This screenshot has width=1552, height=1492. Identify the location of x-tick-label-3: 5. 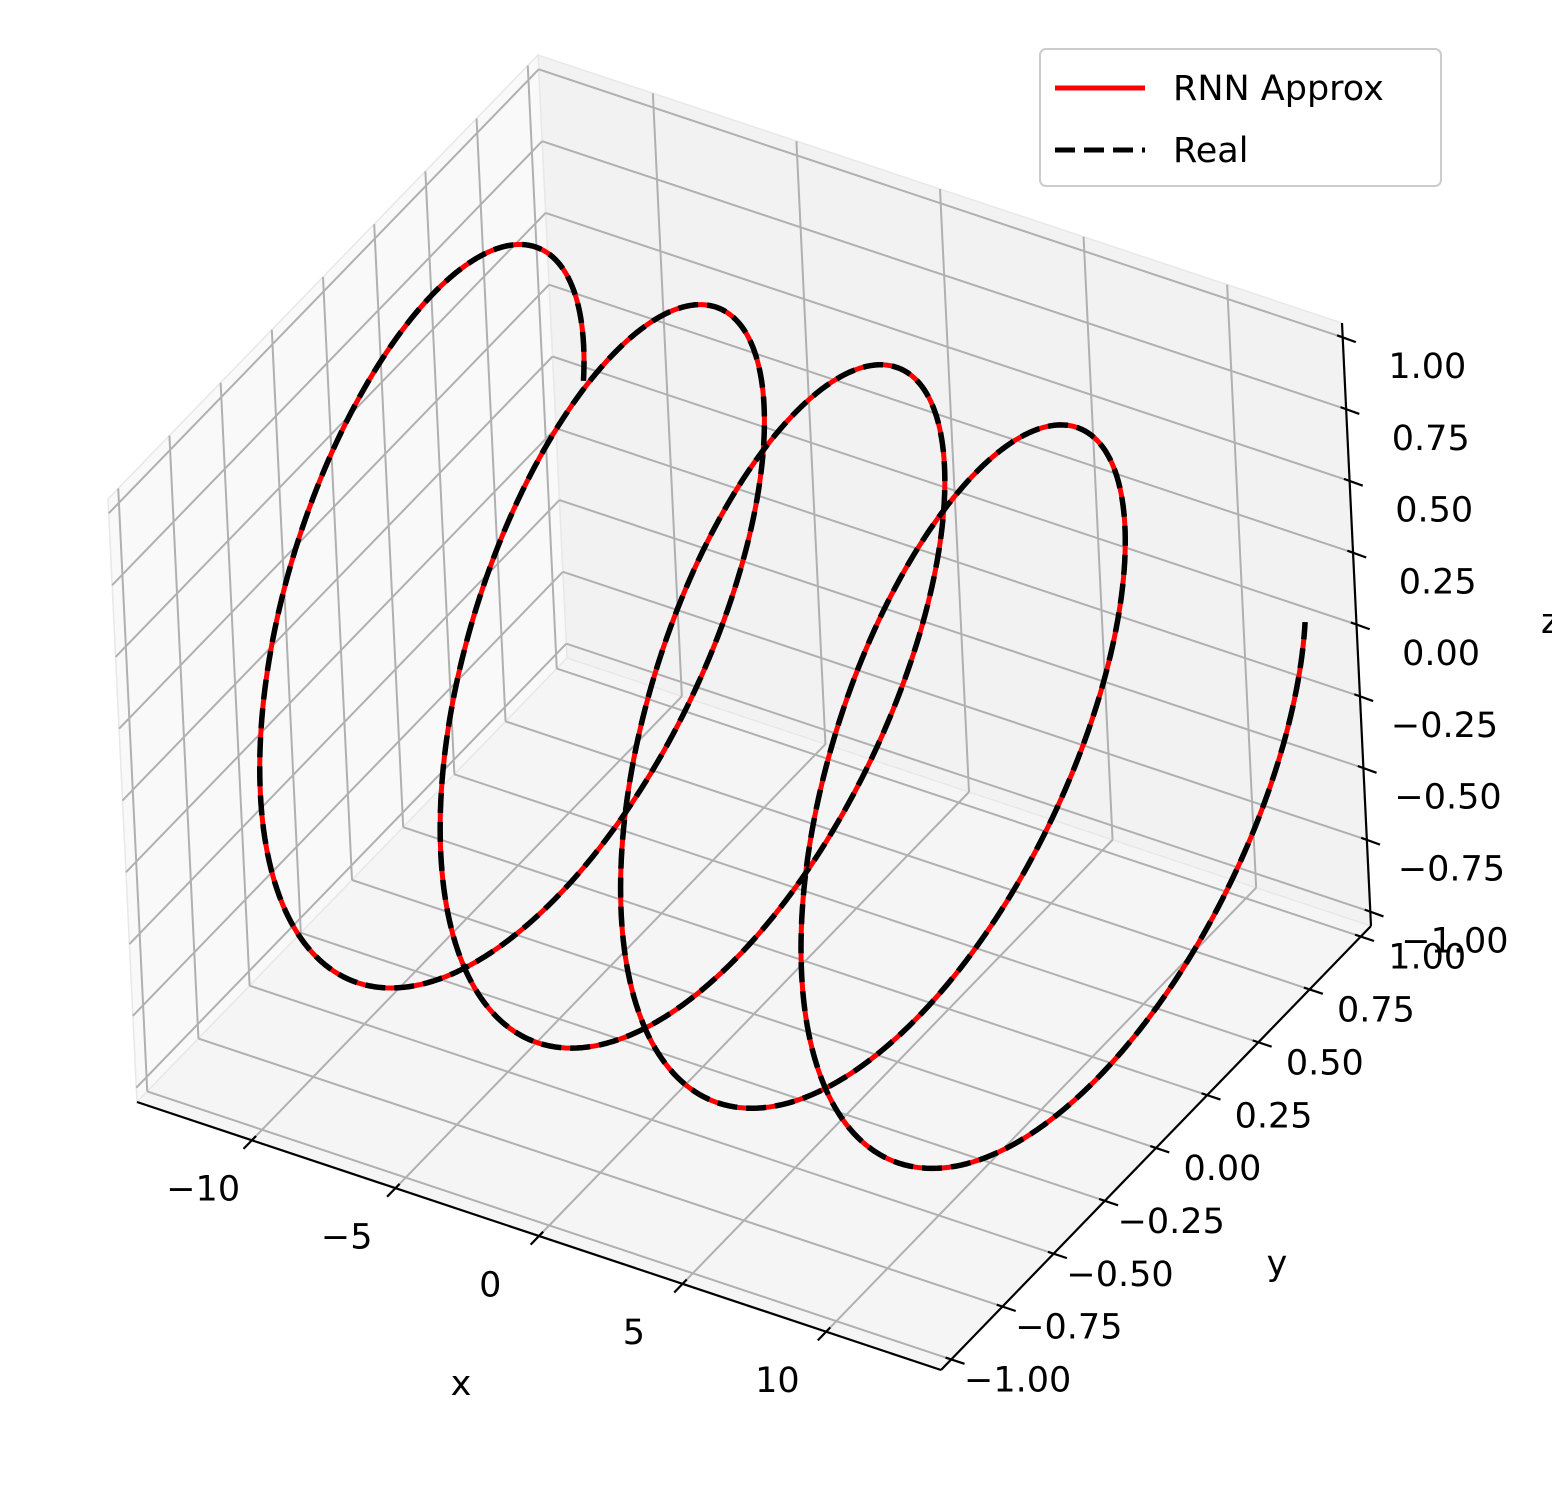
(634, 1333).